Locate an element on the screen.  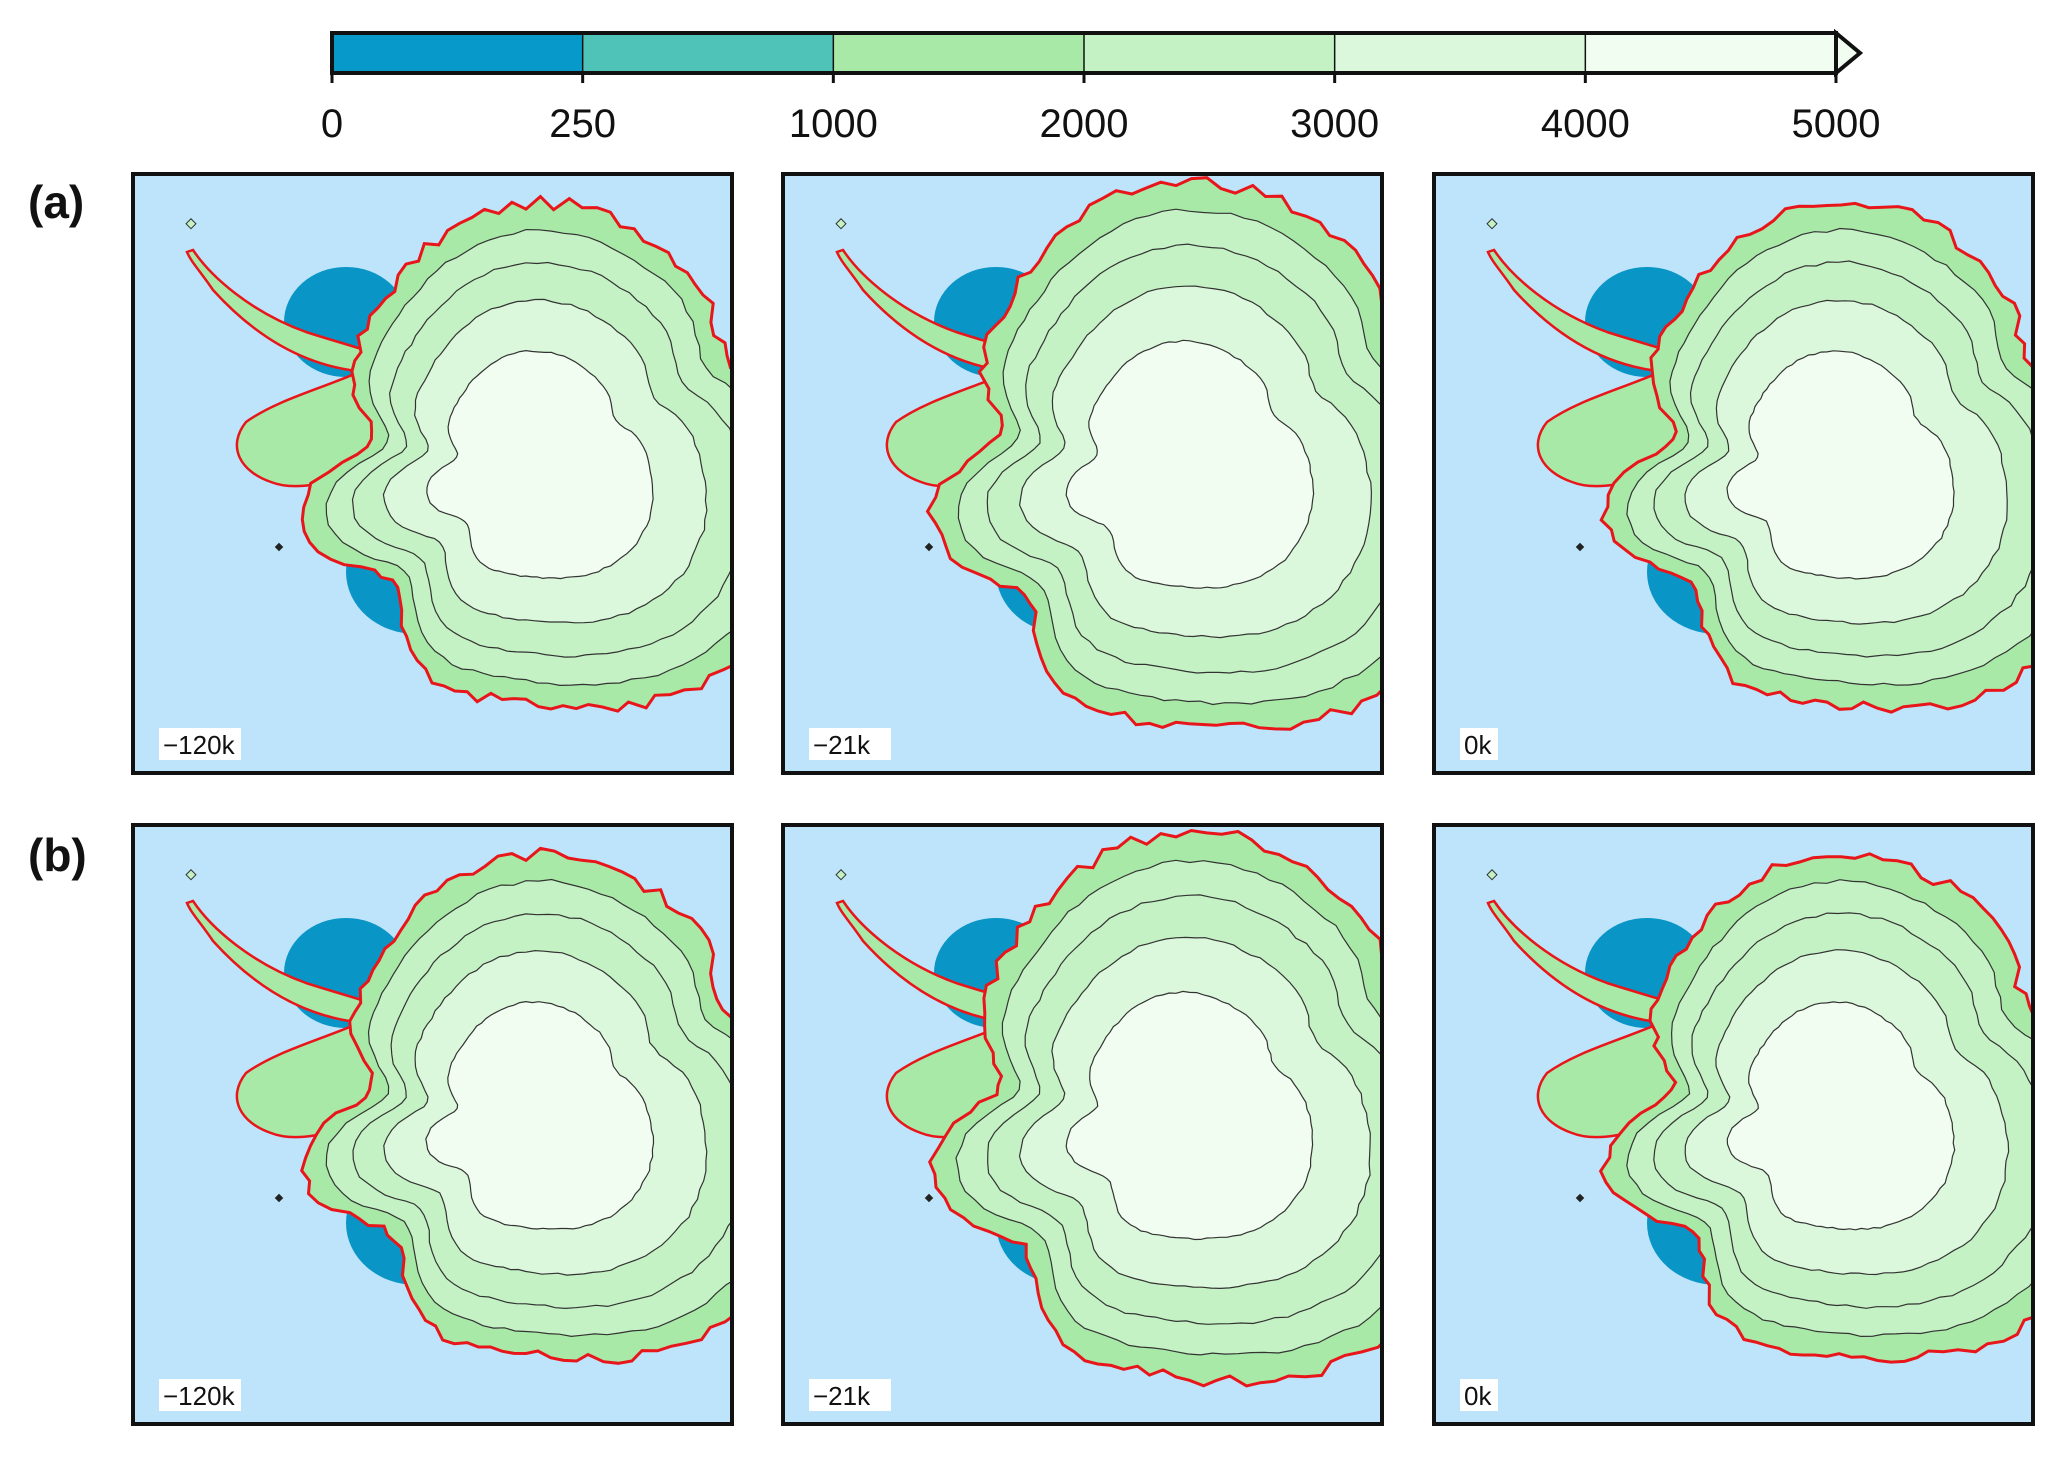
map-panel-b-2: −21k is located at coordinates (1082, 1124).